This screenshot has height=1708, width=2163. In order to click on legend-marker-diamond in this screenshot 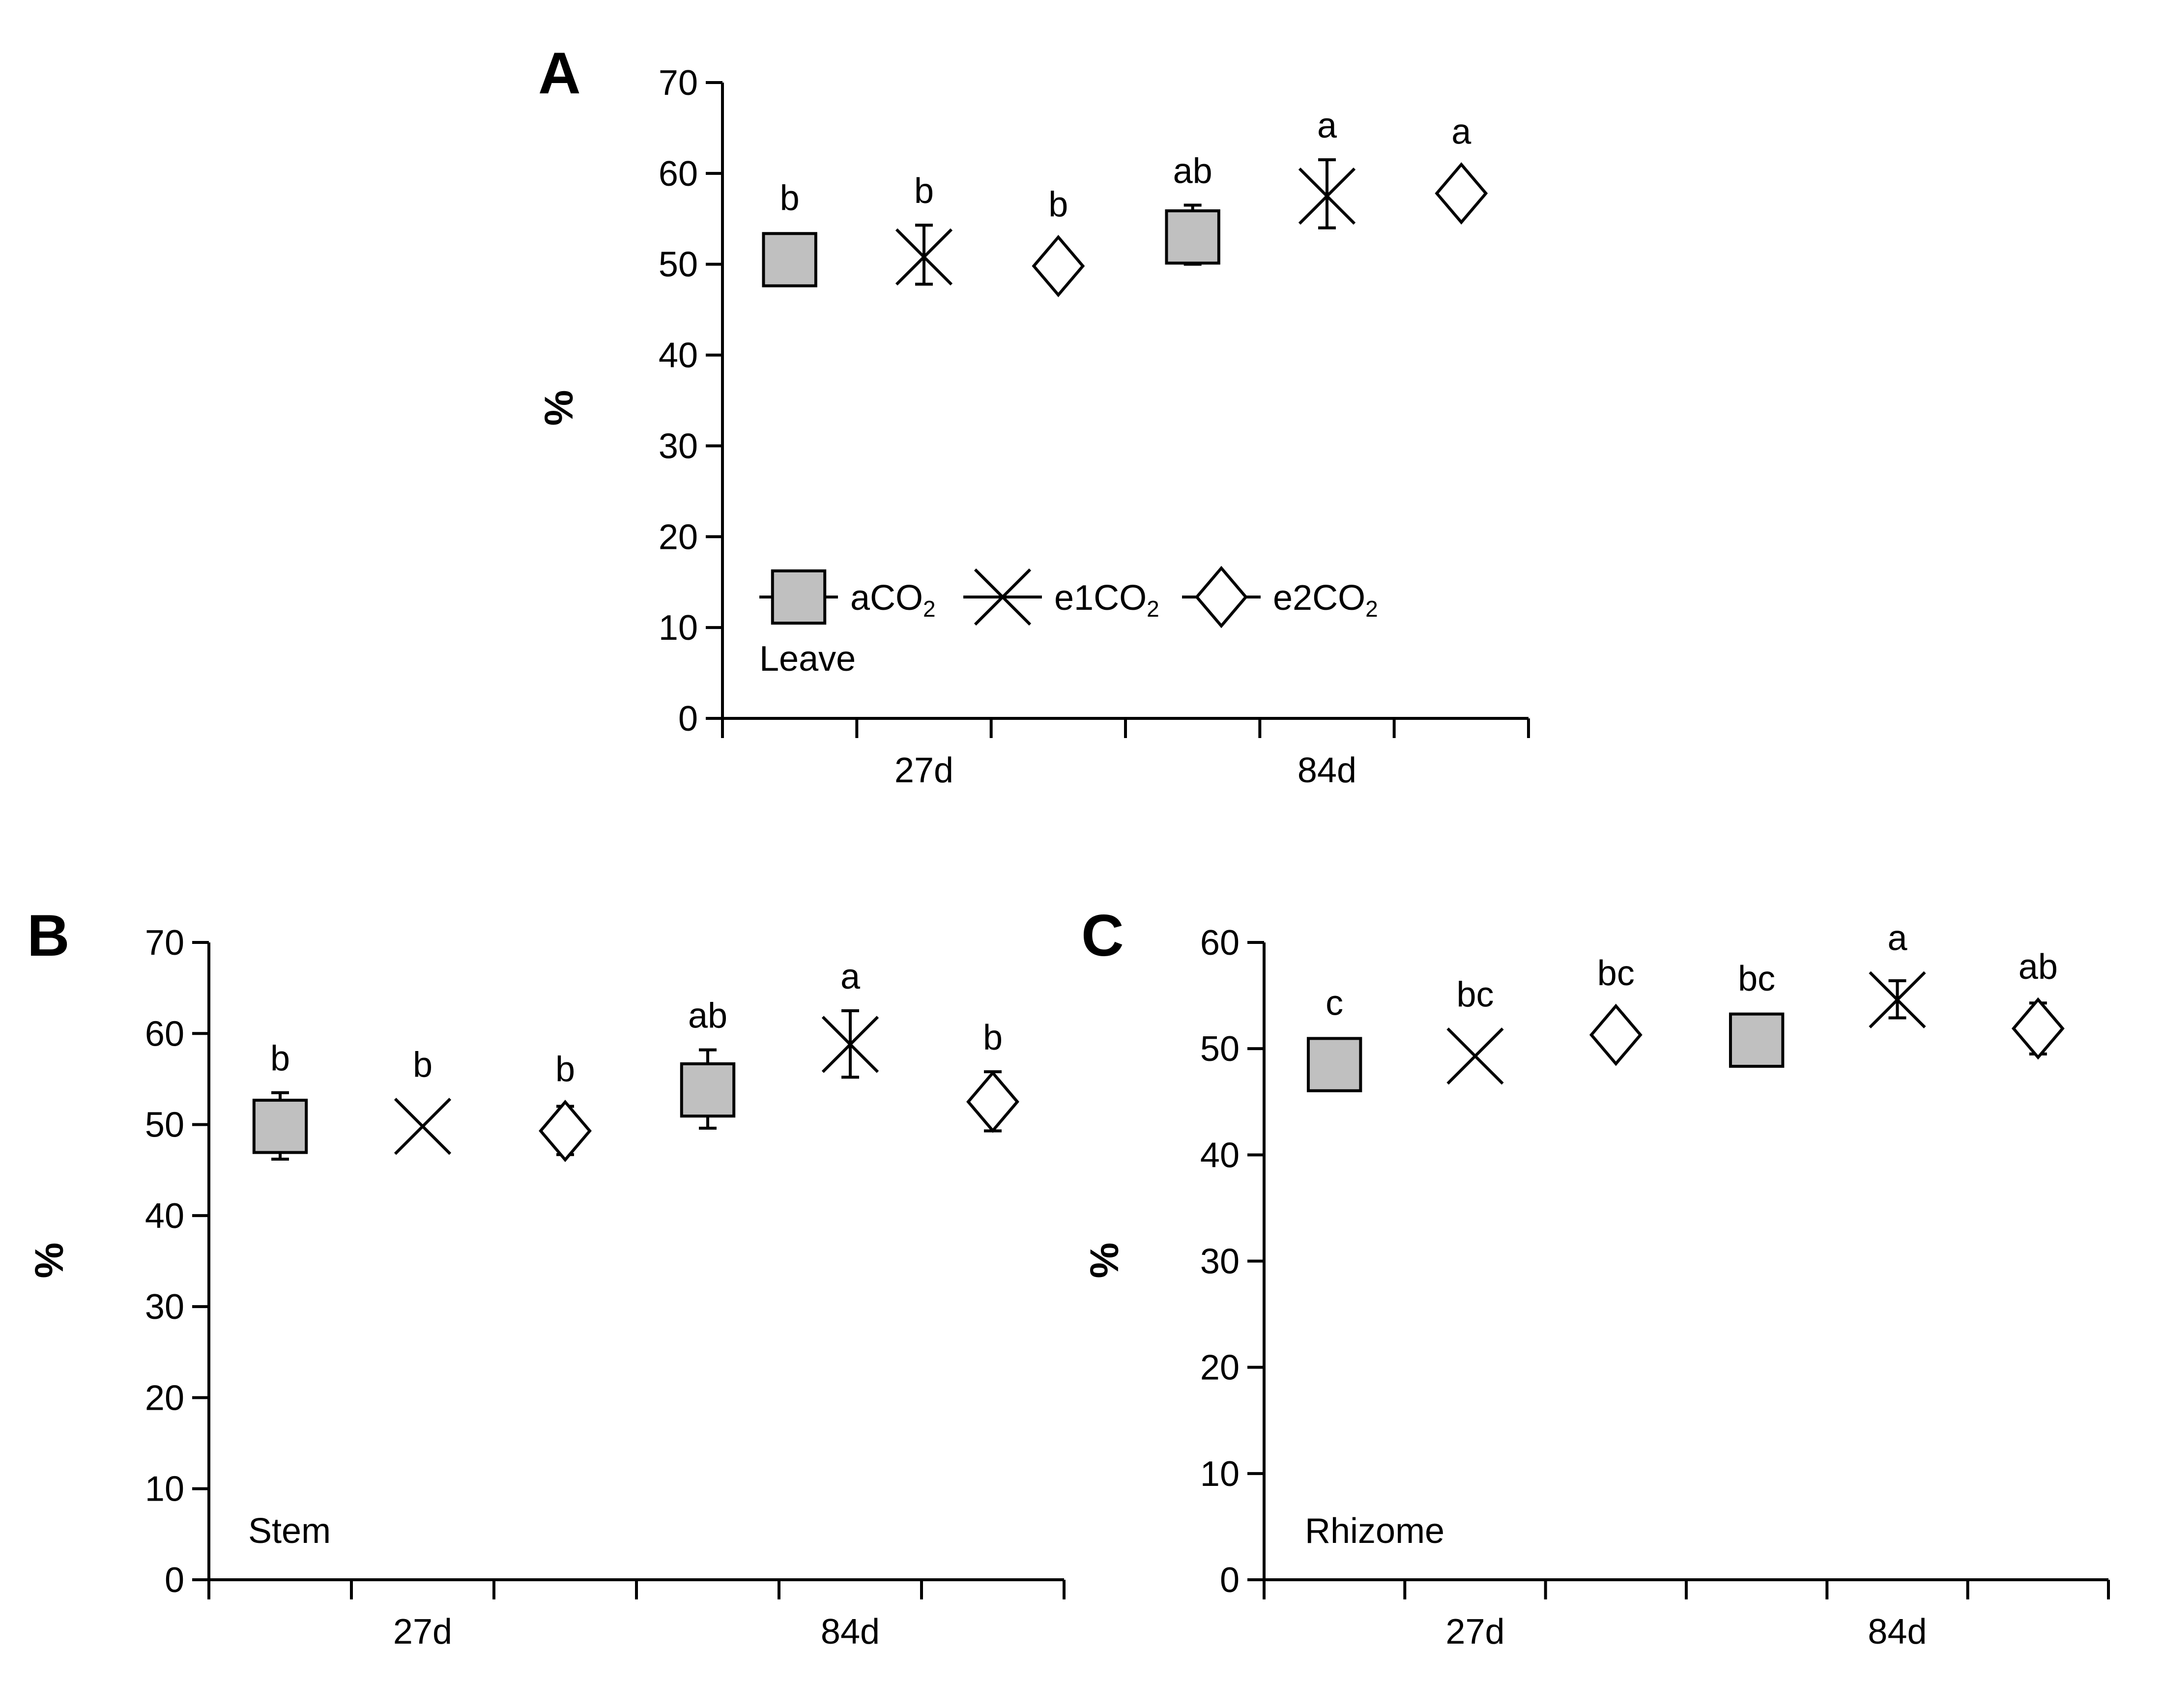, I will do `click(1221, 597)`.